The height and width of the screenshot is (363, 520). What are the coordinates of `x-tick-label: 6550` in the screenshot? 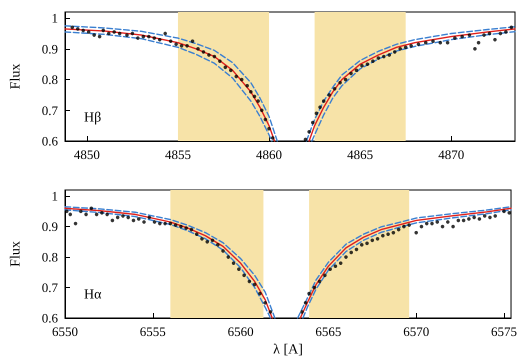 It's located at (65, 331).